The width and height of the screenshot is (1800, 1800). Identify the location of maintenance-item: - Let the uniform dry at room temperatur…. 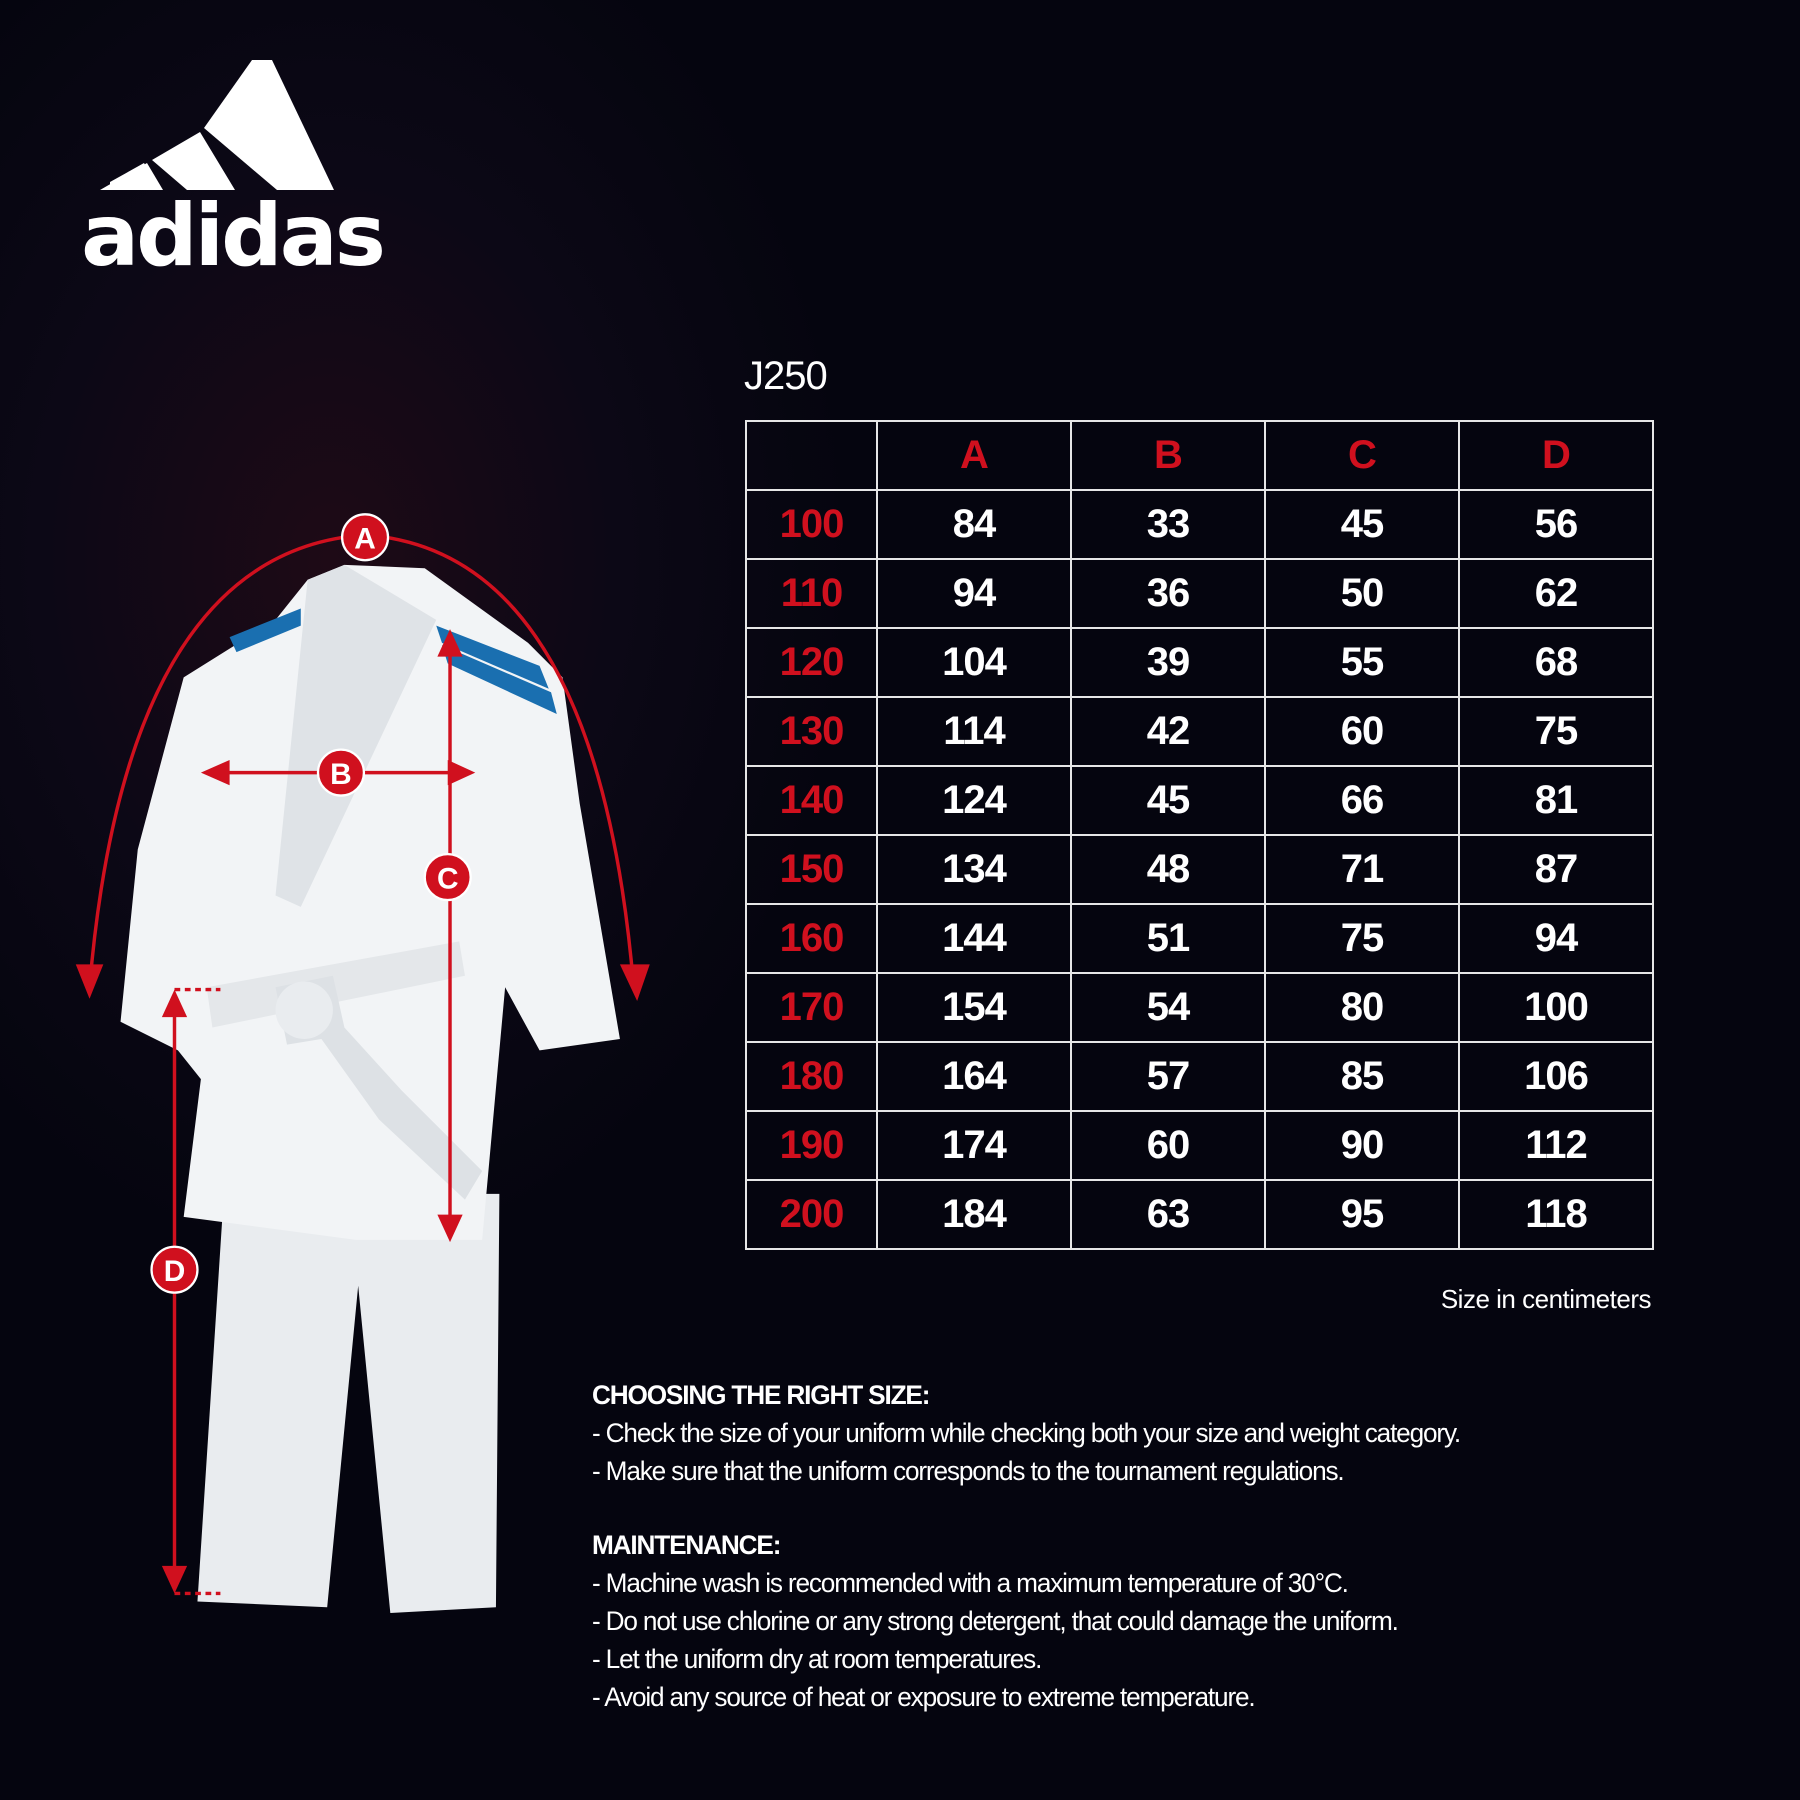
(817, 1659).